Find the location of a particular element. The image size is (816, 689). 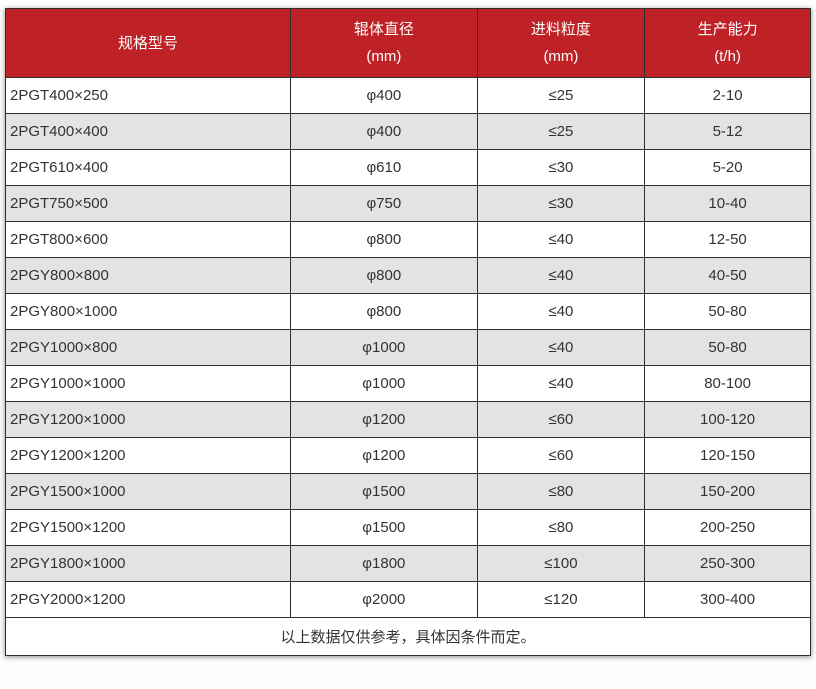

column-title: 进料粒度 is located at coordinates (560, 29).